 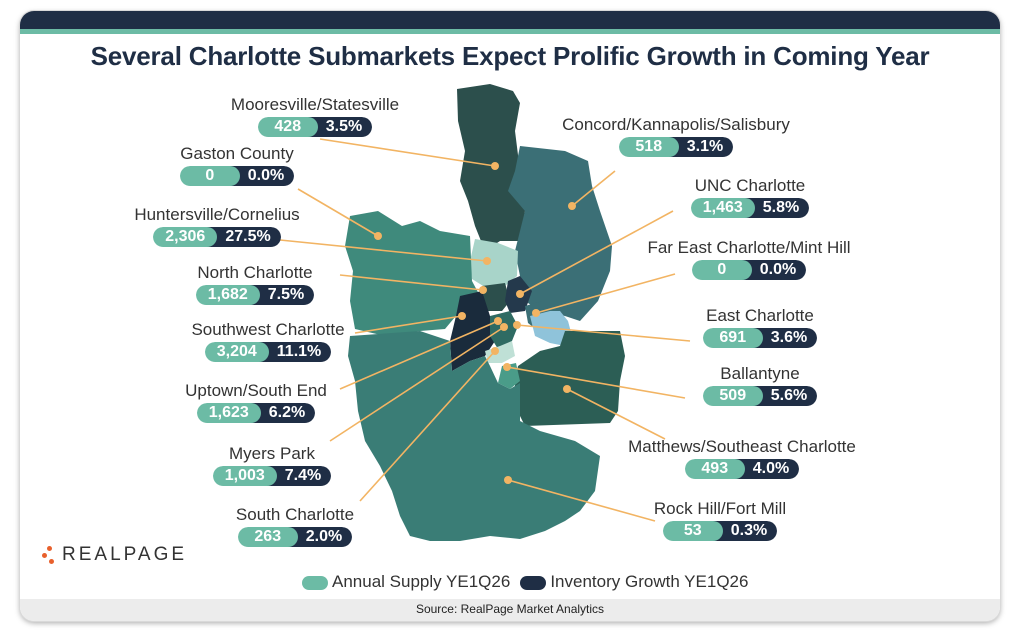 What do you see at coordinates (732, 396) in the screenshot?
I see `supply-value: 509` at bounding box center [732, 396].